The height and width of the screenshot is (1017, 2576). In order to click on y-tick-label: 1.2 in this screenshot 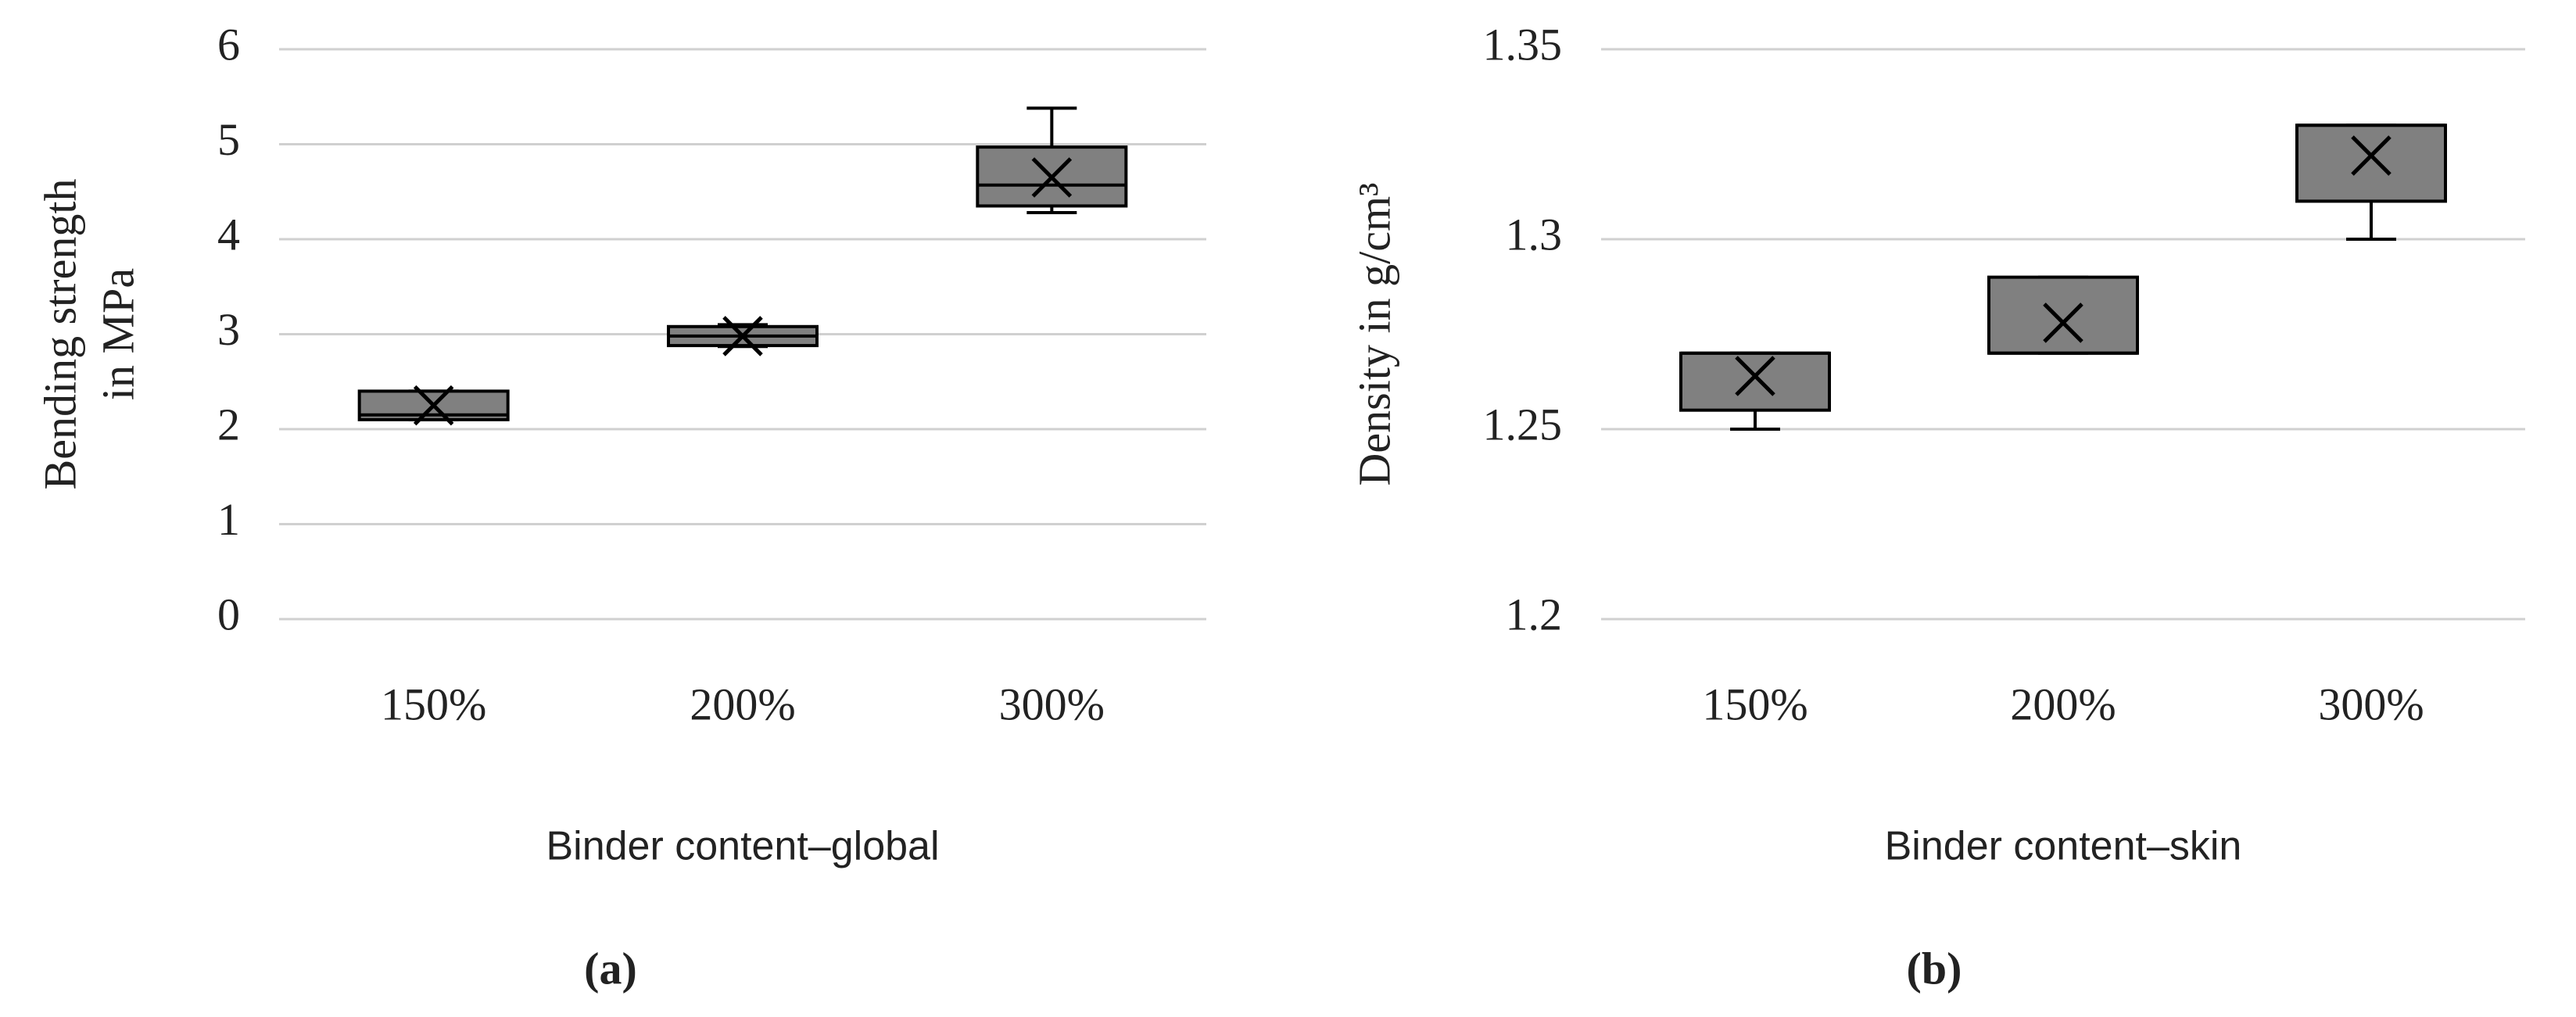, I will do `click(1534, 614)`.